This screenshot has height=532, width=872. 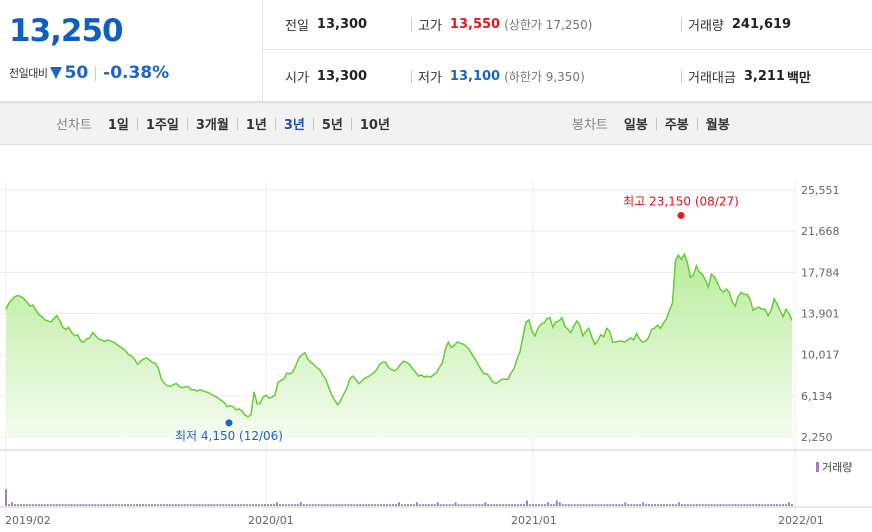 I want to click on stat-unit: 백만, so click(x=798, y=78).